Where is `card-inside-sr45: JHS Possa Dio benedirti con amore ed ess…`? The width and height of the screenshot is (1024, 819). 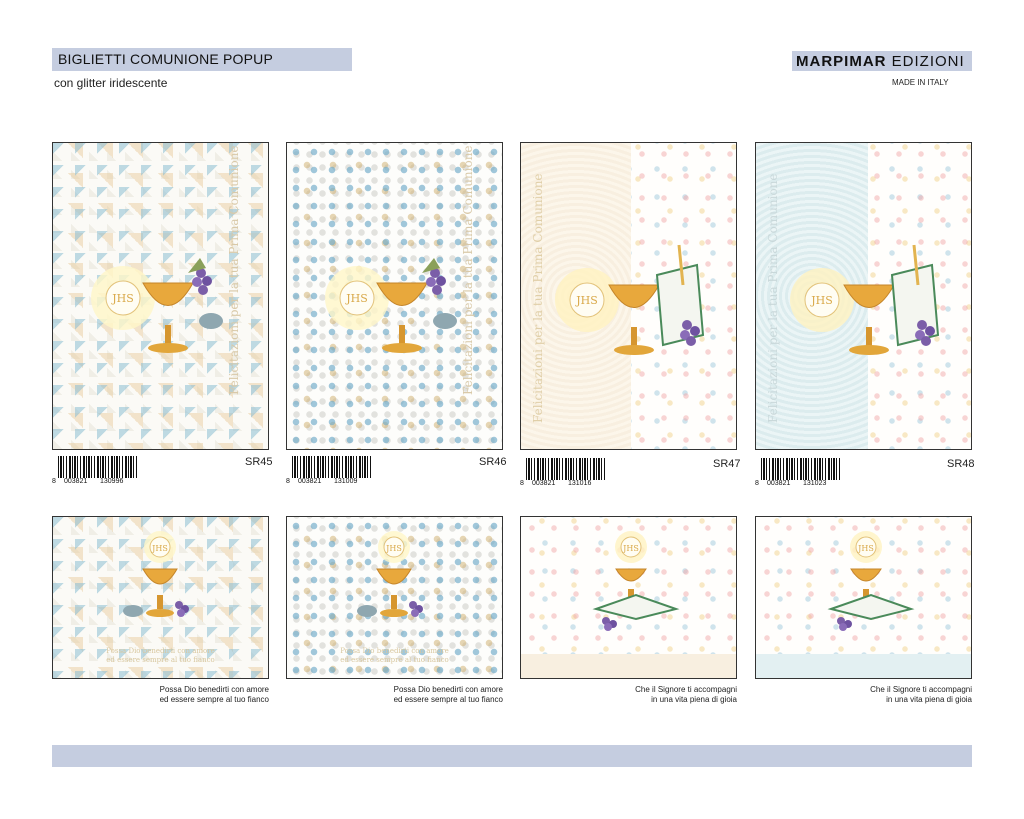
card-inside-sr45: JHS Possa Dio benedirti con amore ed ess… is located at coordinates (160, 597).